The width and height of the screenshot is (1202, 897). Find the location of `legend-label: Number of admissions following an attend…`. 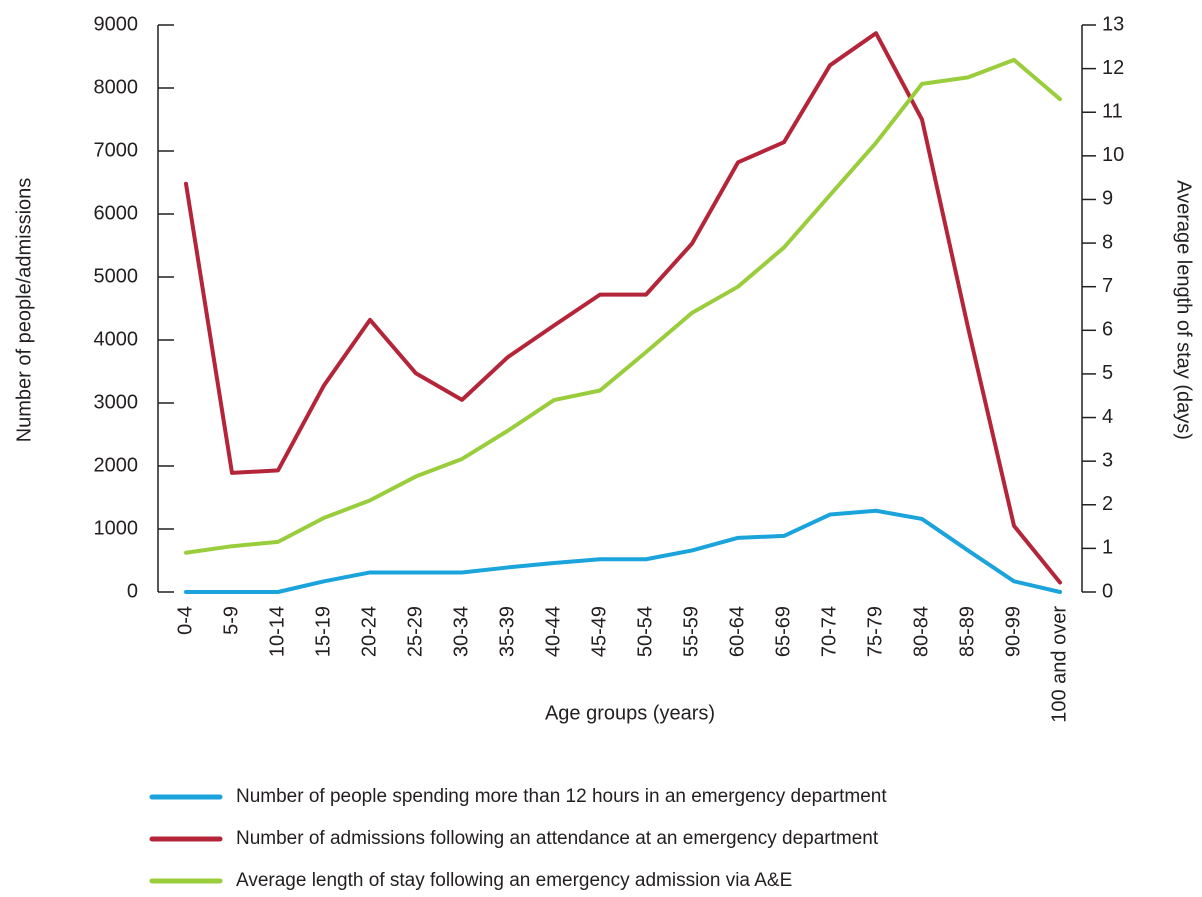

legend-label: Number of admissions following an attend… is located at coordinates (557, 838).